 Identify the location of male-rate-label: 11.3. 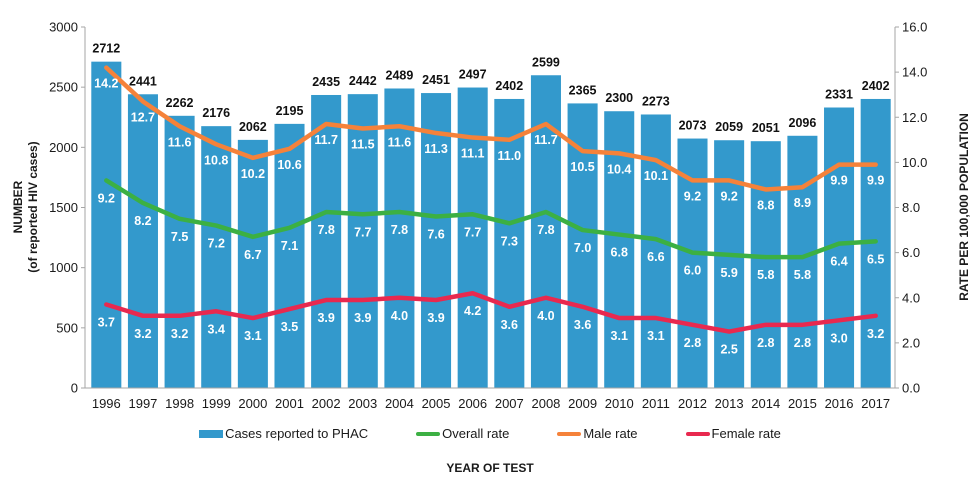
(436, 149).